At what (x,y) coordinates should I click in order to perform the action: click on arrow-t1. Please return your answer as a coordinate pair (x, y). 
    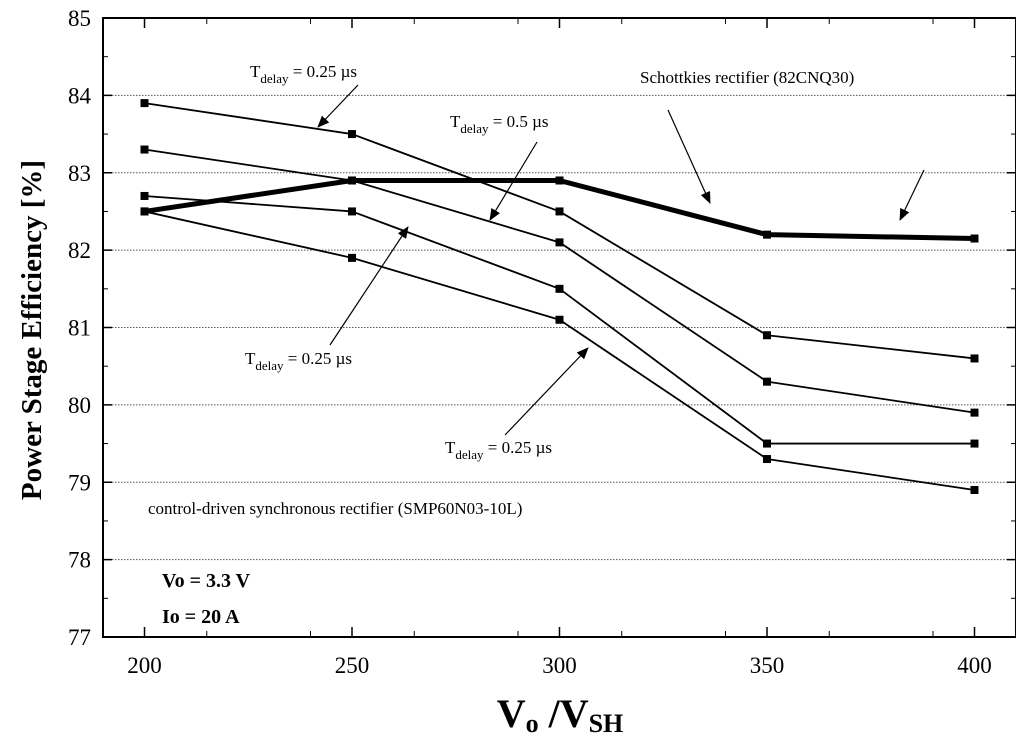
    Looking at the image, I should click on (338, 106).